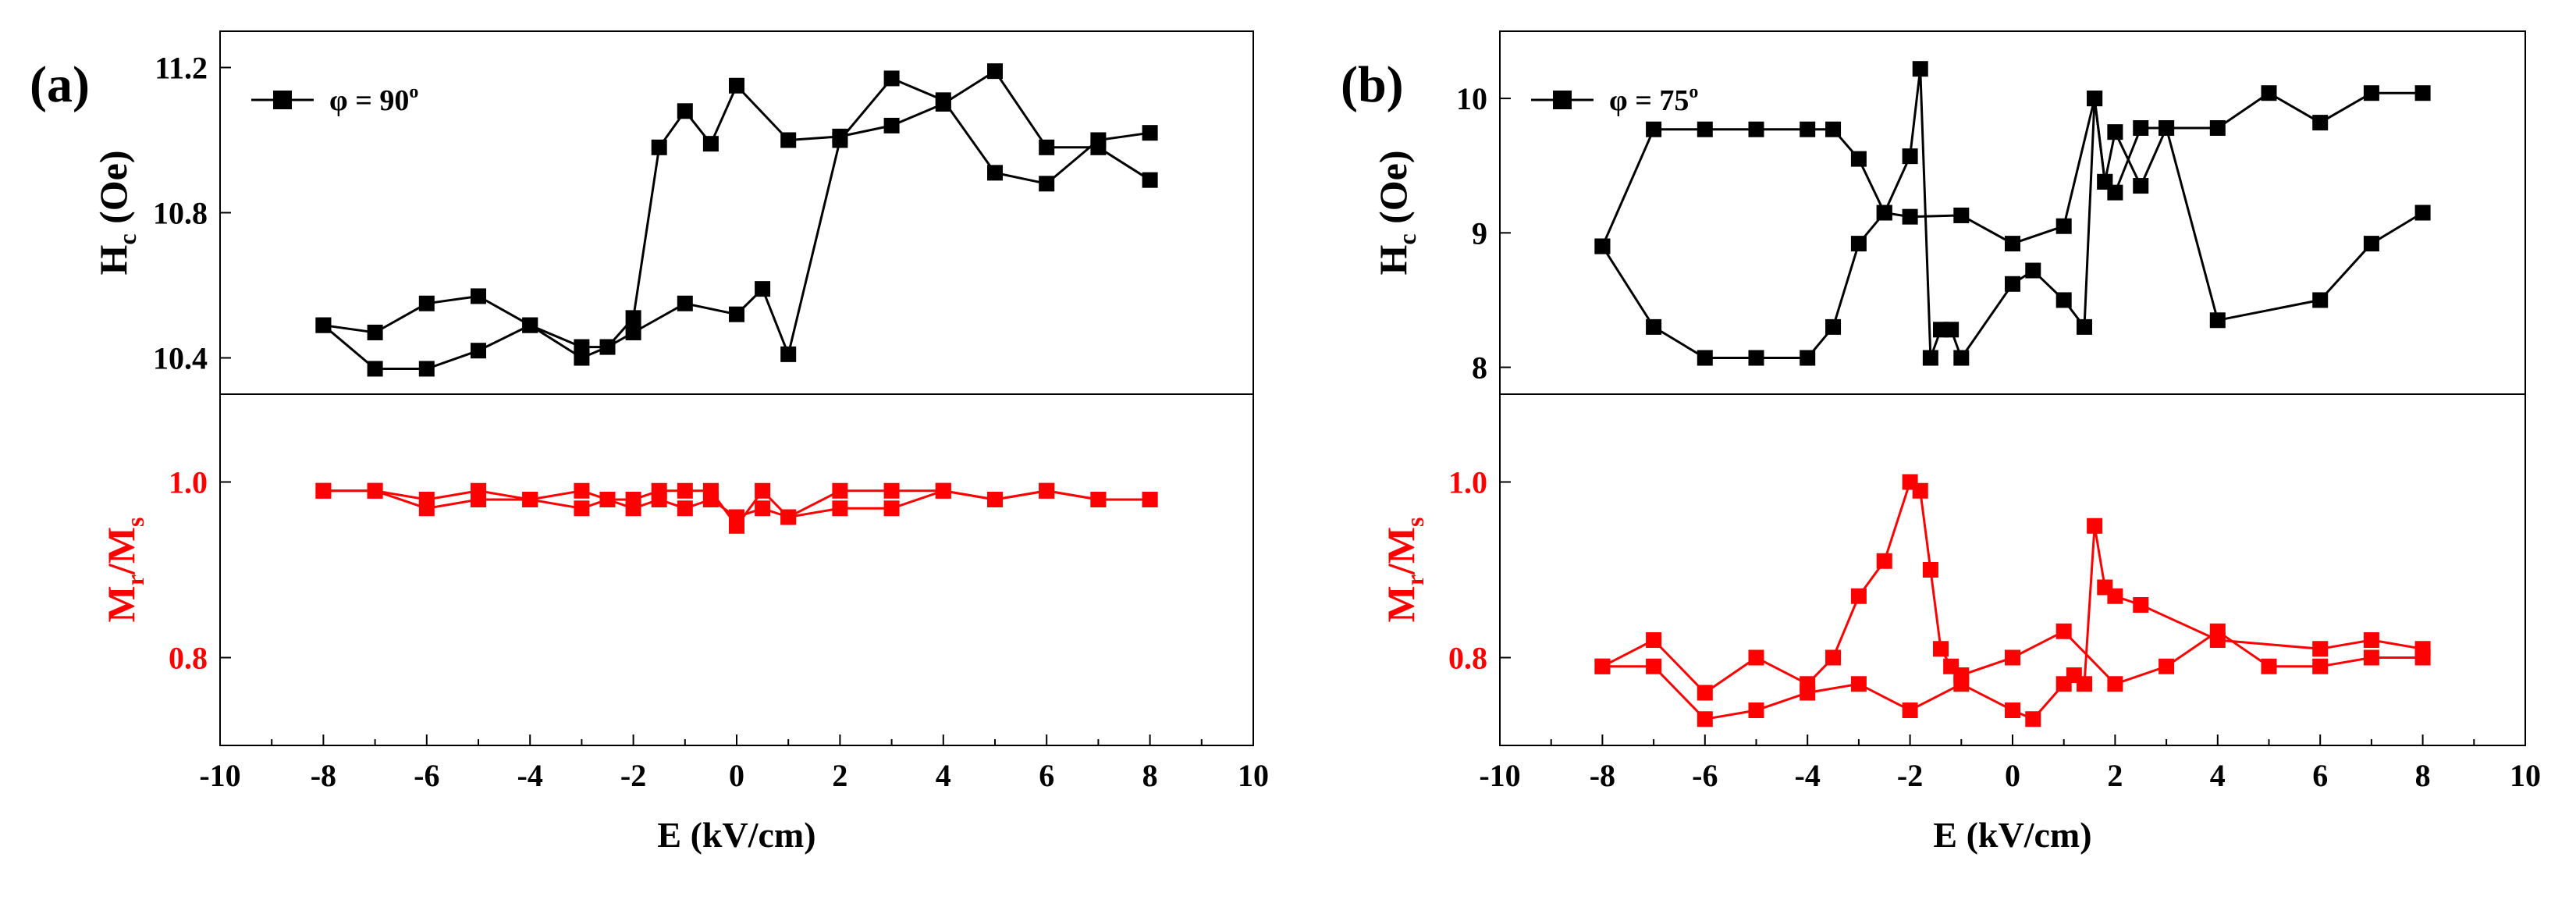 Image resolution: width=2576 pixels, height=907 pixels. I want to click on y-tick-label: 1.0, so click(188, 482).